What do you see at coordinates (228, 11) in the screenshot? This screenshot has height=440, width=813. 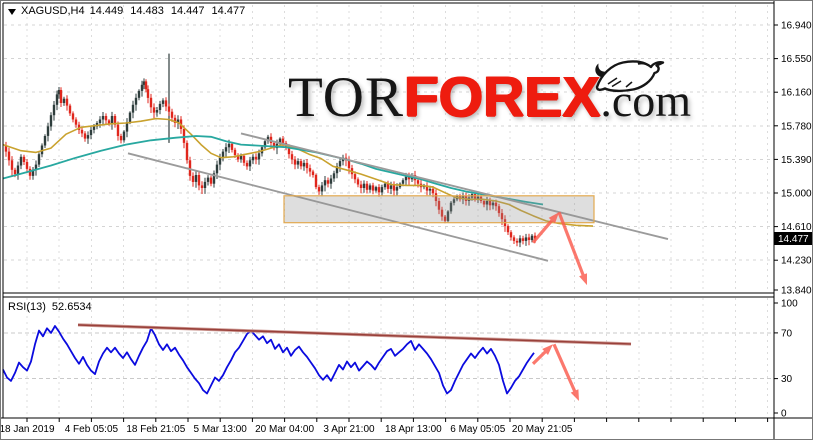 I see `ohlc-close: 14.477` at bounding box center [228, 11].